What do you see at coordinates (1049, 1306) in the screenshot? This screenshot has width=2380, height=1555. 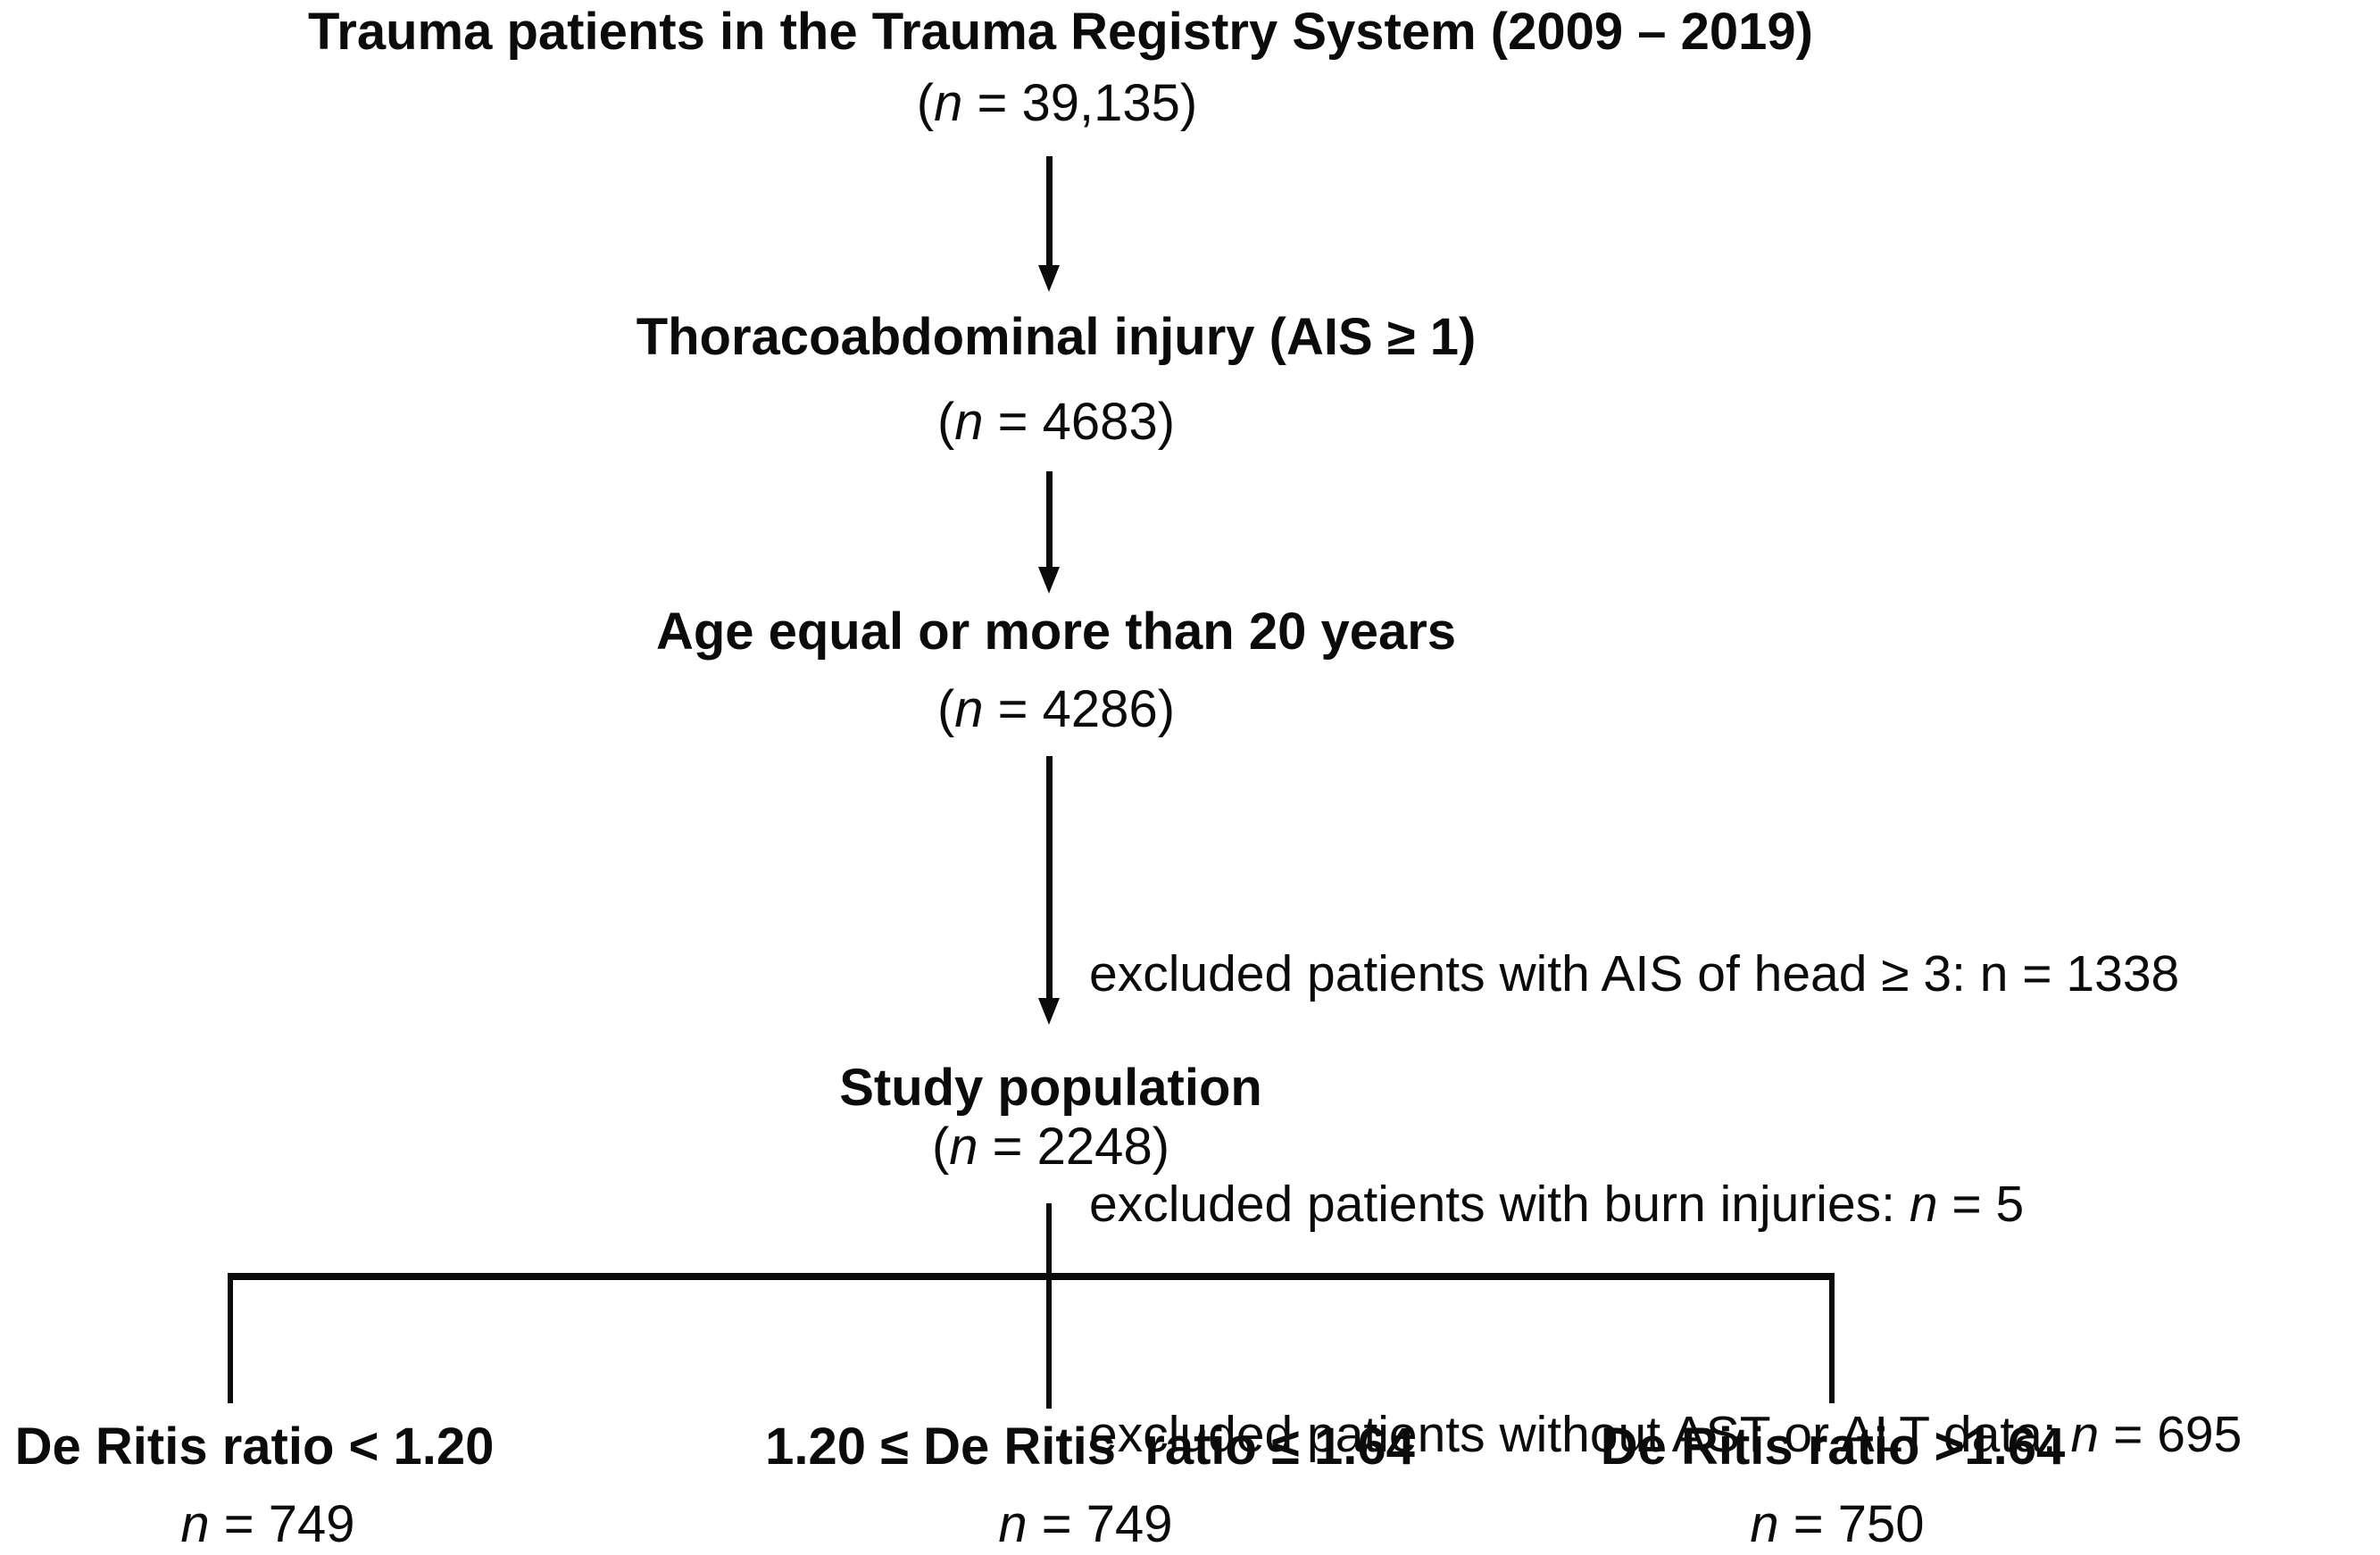 I see `connector-vertical-center` at bounding box center [1049, 1306].